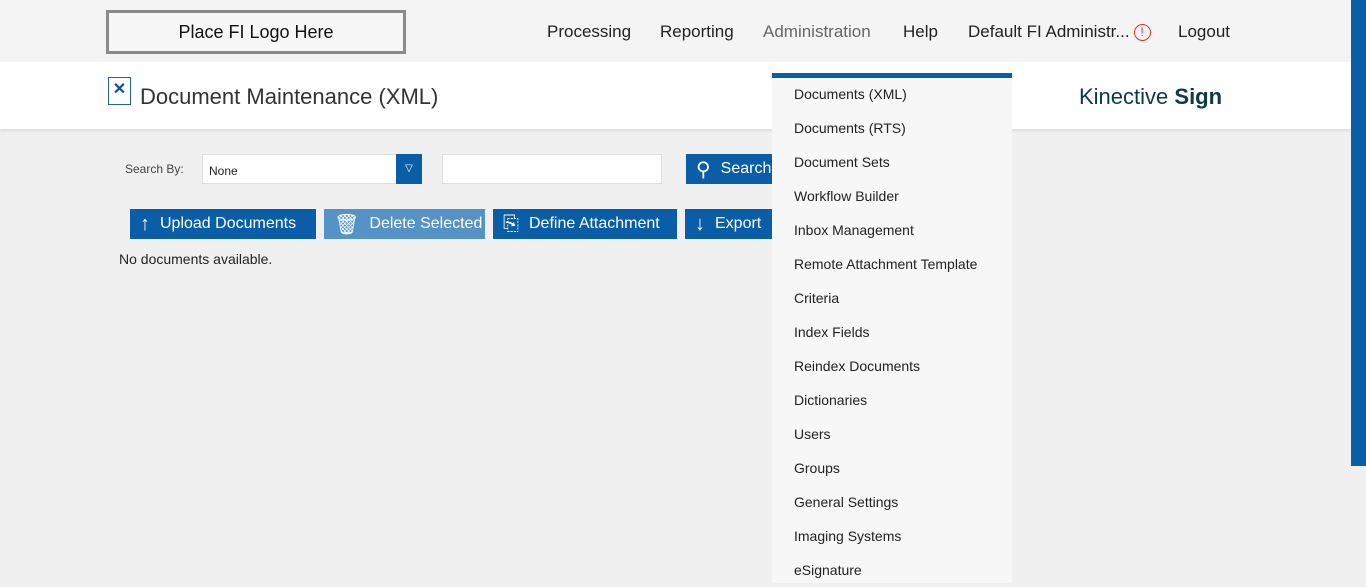 This screenshot has width=1366, height=587. What do you see at coordinates (832, 332) in the screenshot?
I see `menu-item: Index Fields` at bounding box center [832, 332].